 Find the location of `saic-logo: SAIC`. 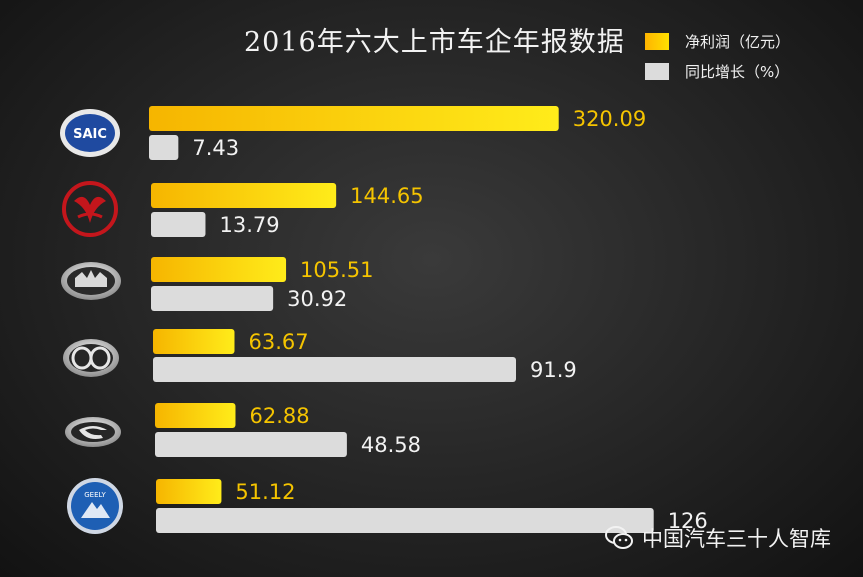

saic-logo: SAIC is located at coordinates (90, 133).